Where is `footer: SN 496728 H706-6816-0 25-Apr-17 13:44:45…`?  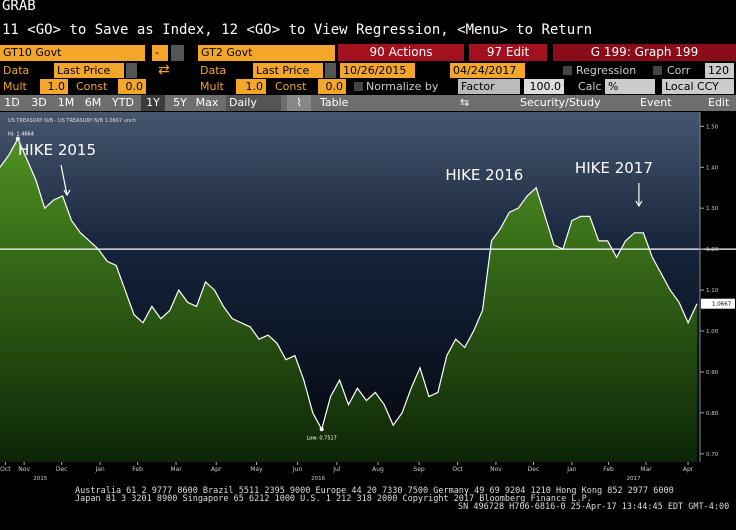
footer: SN 496728 H706-6816-0 25-Apr-17 13:44:45… is located at coordinates (594, 507).